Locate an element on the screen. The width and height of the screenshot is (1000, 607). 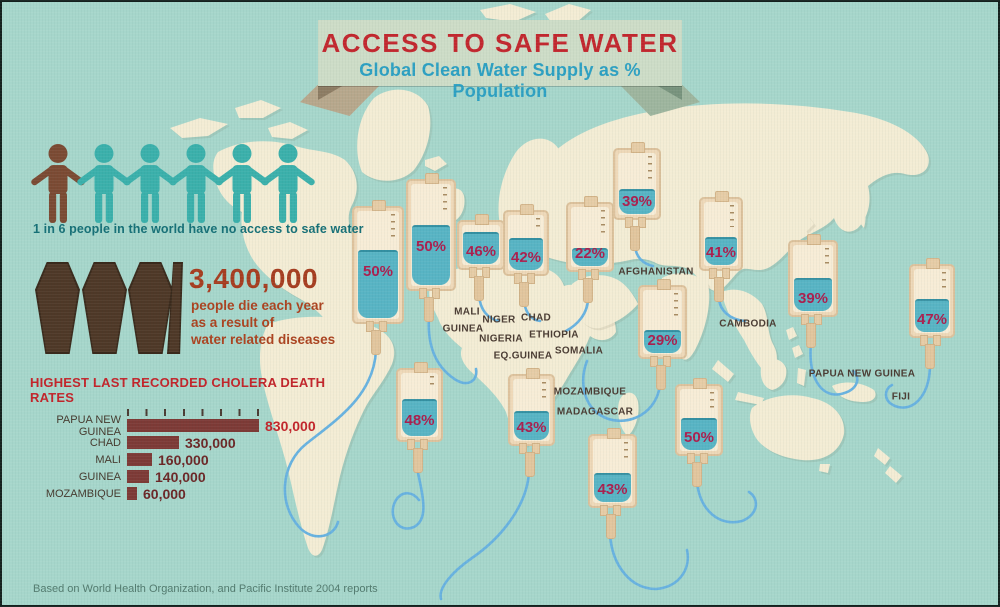
chart-row: MALI 160,000 is located at coordinates (195, 459).